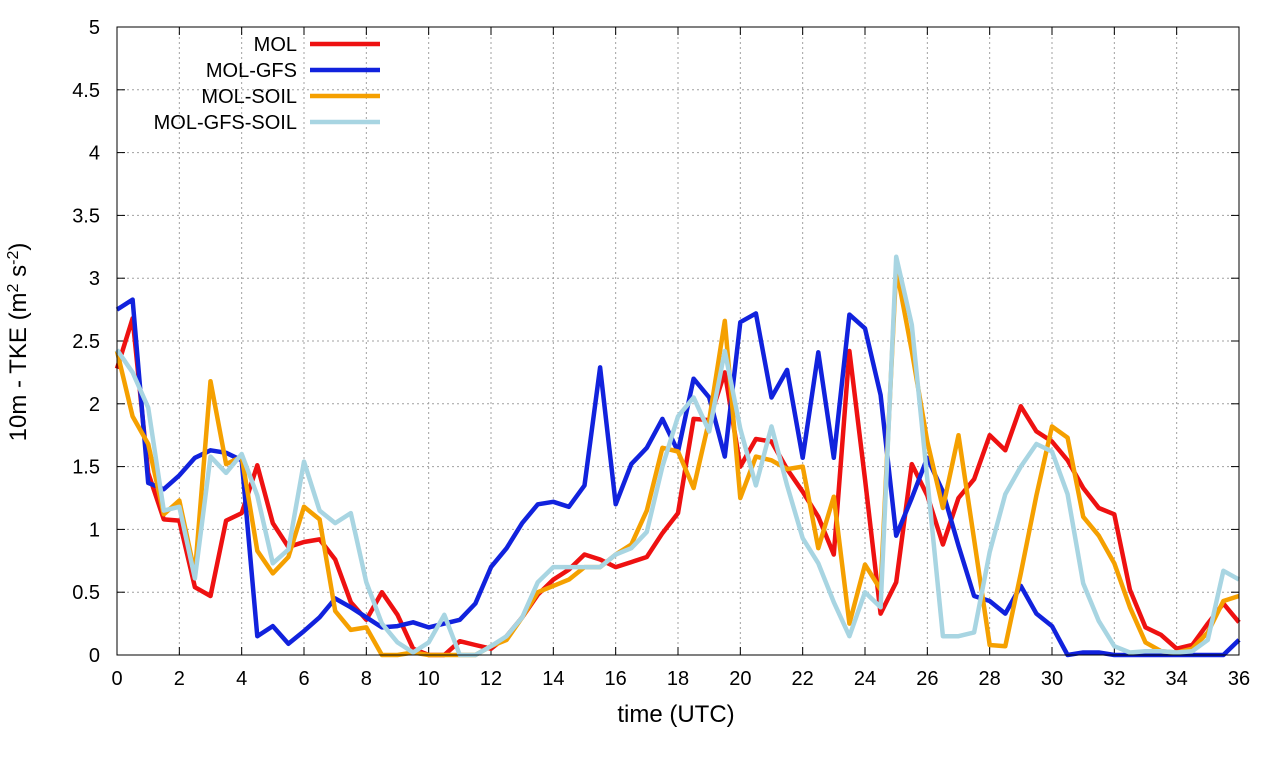  Describe the element at coordinates (94, 28) in the screenshot. I see `y-tick-label: 5` at that location.